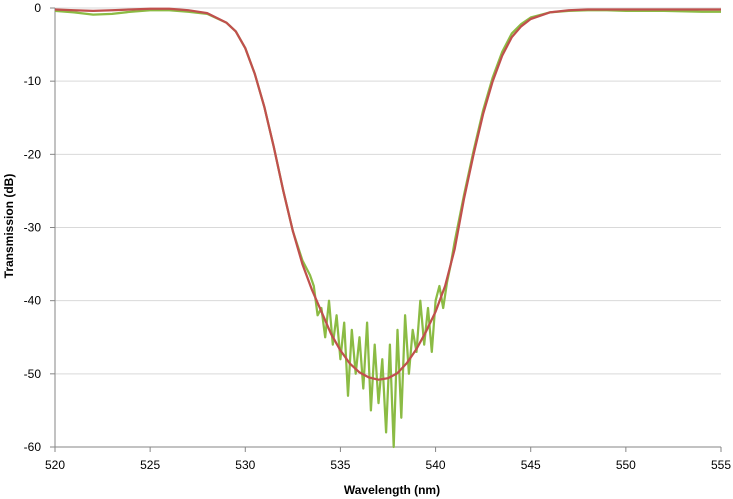 The height and width of the screenshot is (499, 733). I want to click on x-tick-label: 545, so click(531, 465).